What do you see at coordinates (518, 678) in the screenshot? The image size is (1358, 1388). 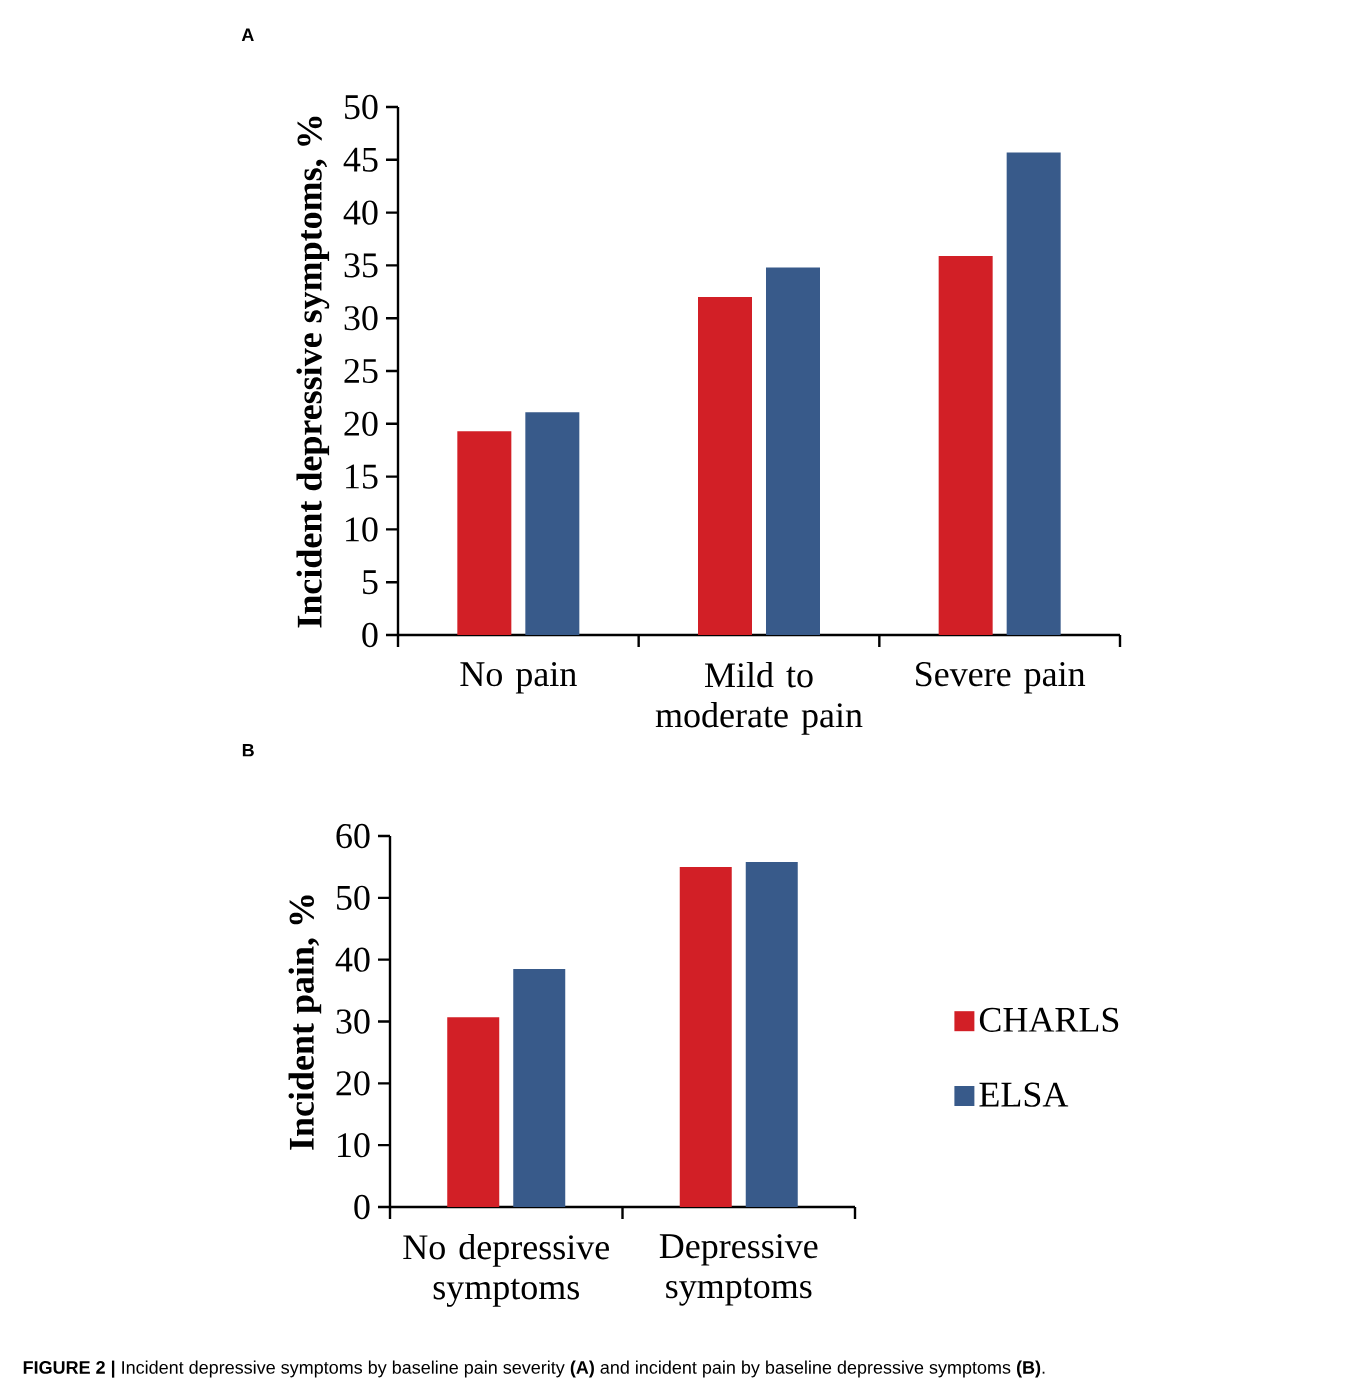 I see `x-tick-label: No pain` at bounding box center [518, 678].